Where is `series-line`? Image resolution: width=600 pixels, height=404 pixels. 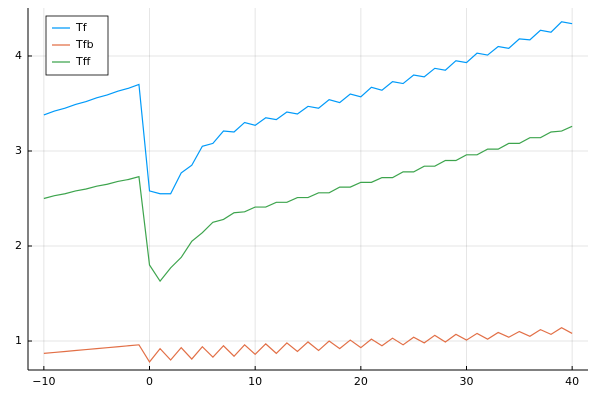
series-line is located at coordinates (308, 345).